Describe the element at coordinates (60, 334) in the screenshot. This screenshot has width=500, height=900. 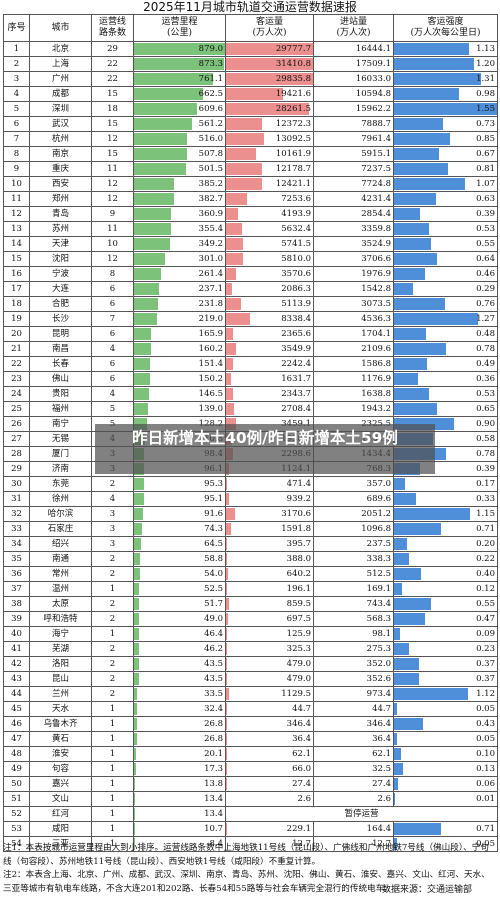
I see `cell-city: 昆明` at that location.